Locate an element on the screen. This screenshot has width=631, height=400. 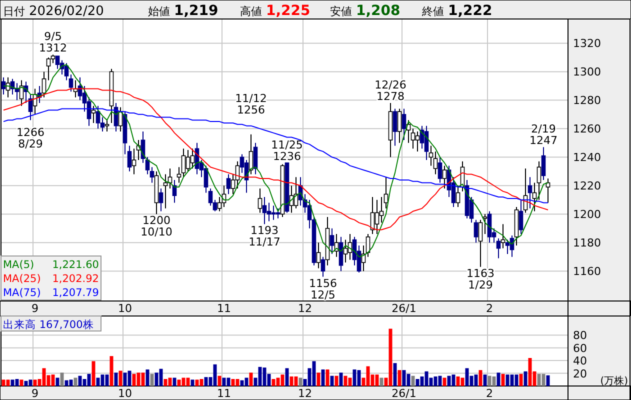
annotation: 終値 1,222 is located at coordinates (456, 11).